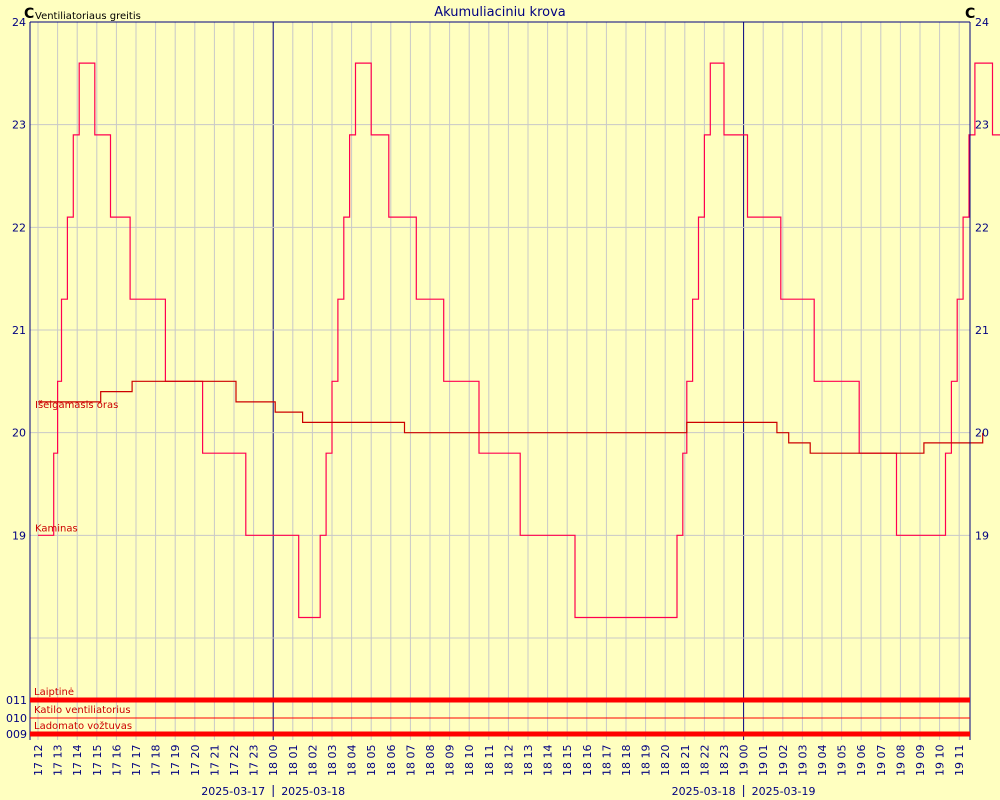 The image size is (1000, 800). I want to click on y-tick-label-left: 24, so click(19, 22).